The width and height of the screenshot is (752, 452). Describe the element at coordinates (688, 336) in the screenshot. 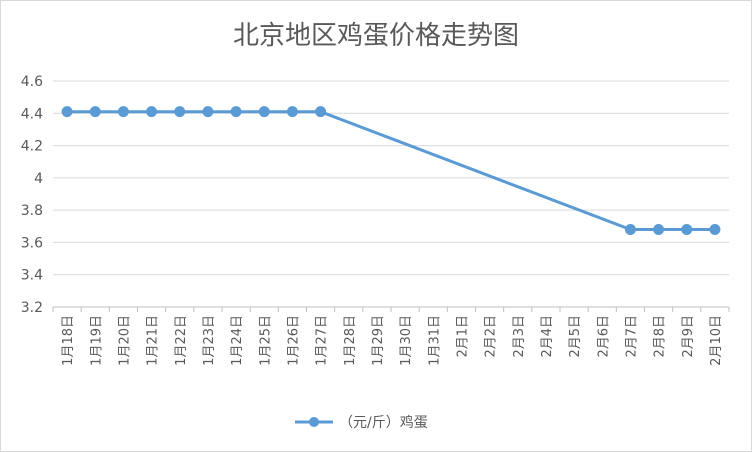

I see `x-tick-label: 2月9日` at that location.